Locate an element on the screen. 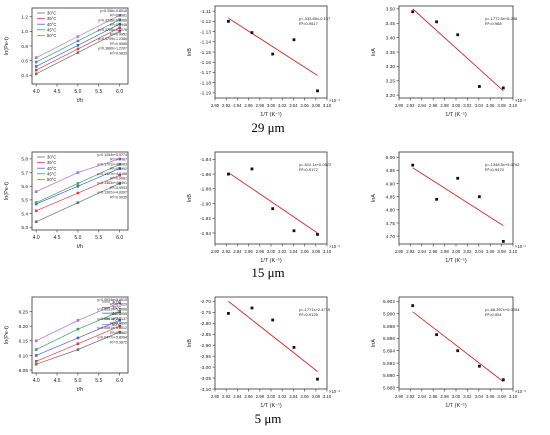 This screenshot has width=550, height=435. legend-label: 45°C is located at coordinates (51, 173).